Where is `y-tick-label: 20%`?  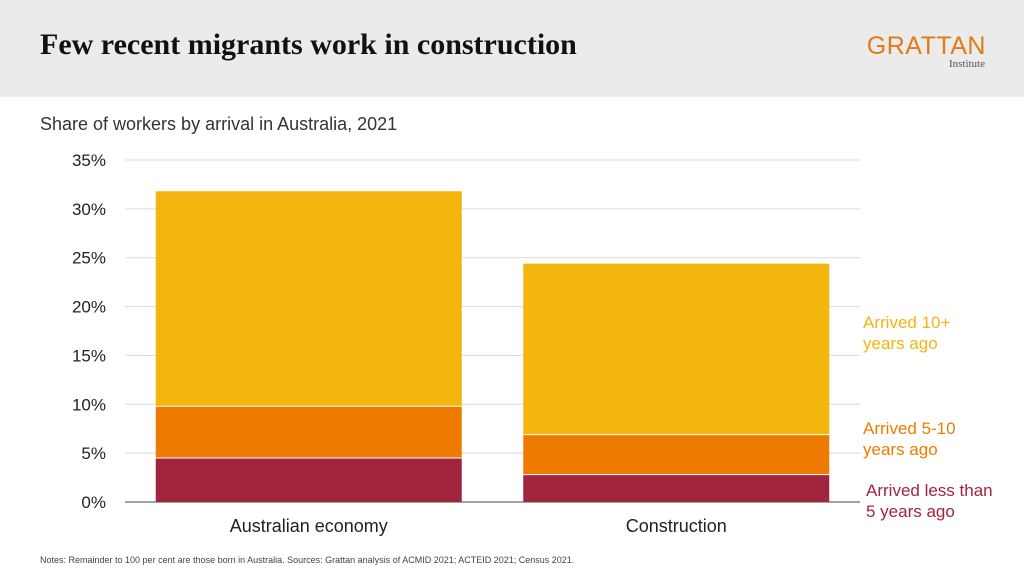 y-tick-label: 20% is located at coordinates (89, 307).